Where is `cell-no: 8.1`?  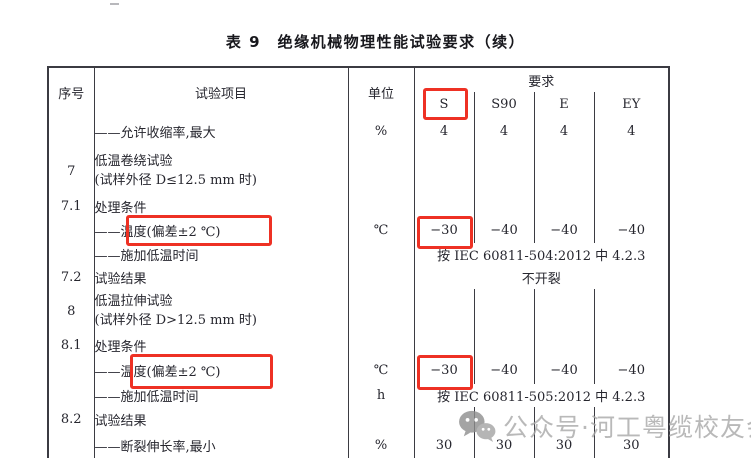
cell-no: 8.1 is located at coordinates (71, 345).